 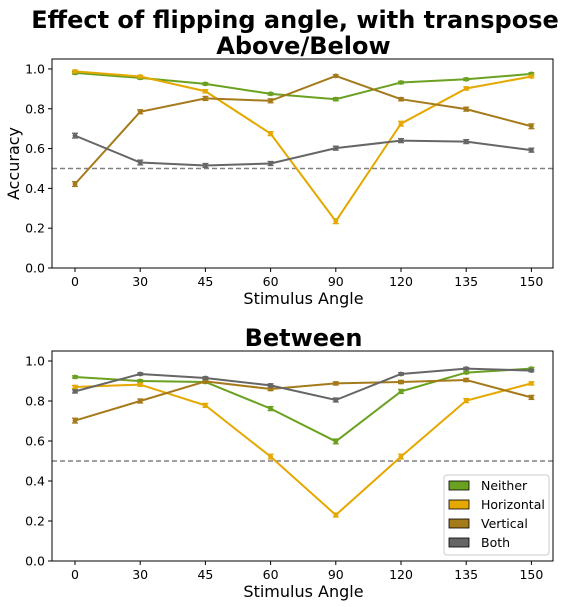 I want to click on legend-label-vertical: Vertical, so click(x=504, y=523).